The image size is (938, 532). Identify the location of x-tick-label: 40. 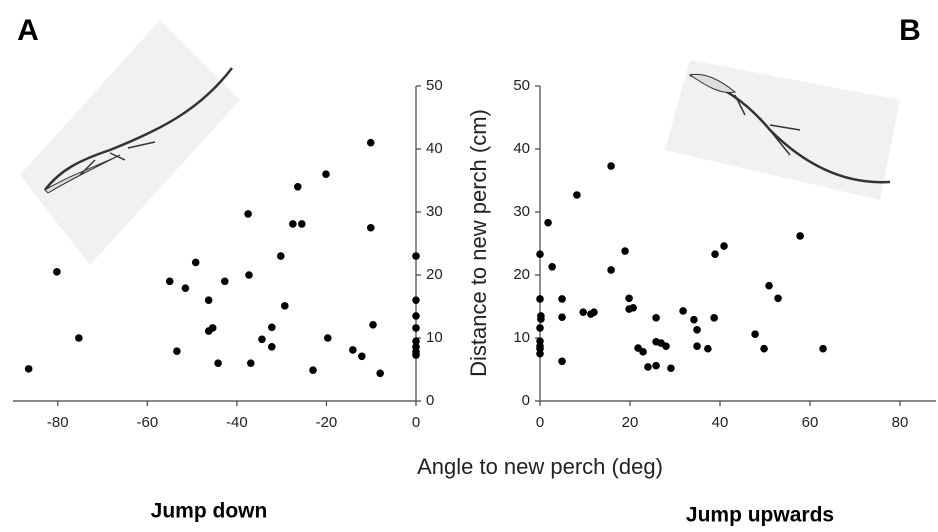
(720, 422).